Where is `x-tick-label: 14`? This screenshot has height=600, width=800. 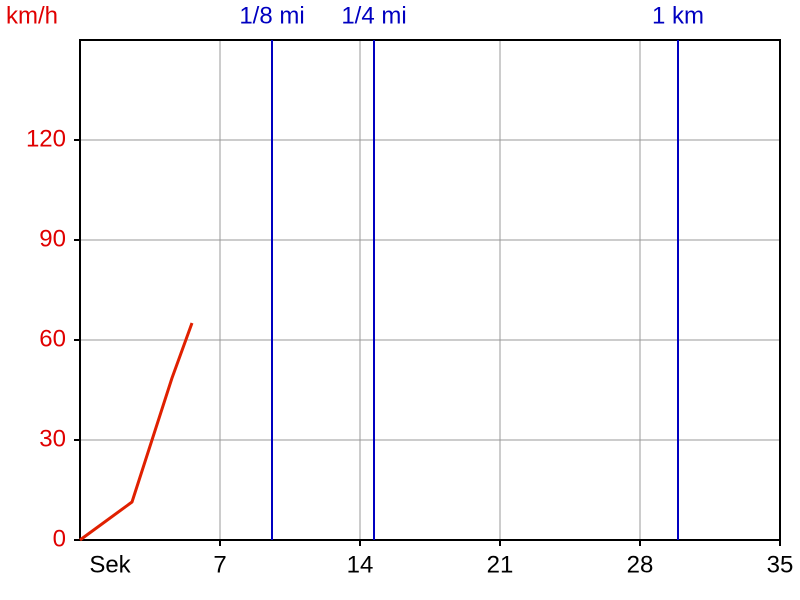
x-tick-label: 14 is located at coordinates (360, 564).